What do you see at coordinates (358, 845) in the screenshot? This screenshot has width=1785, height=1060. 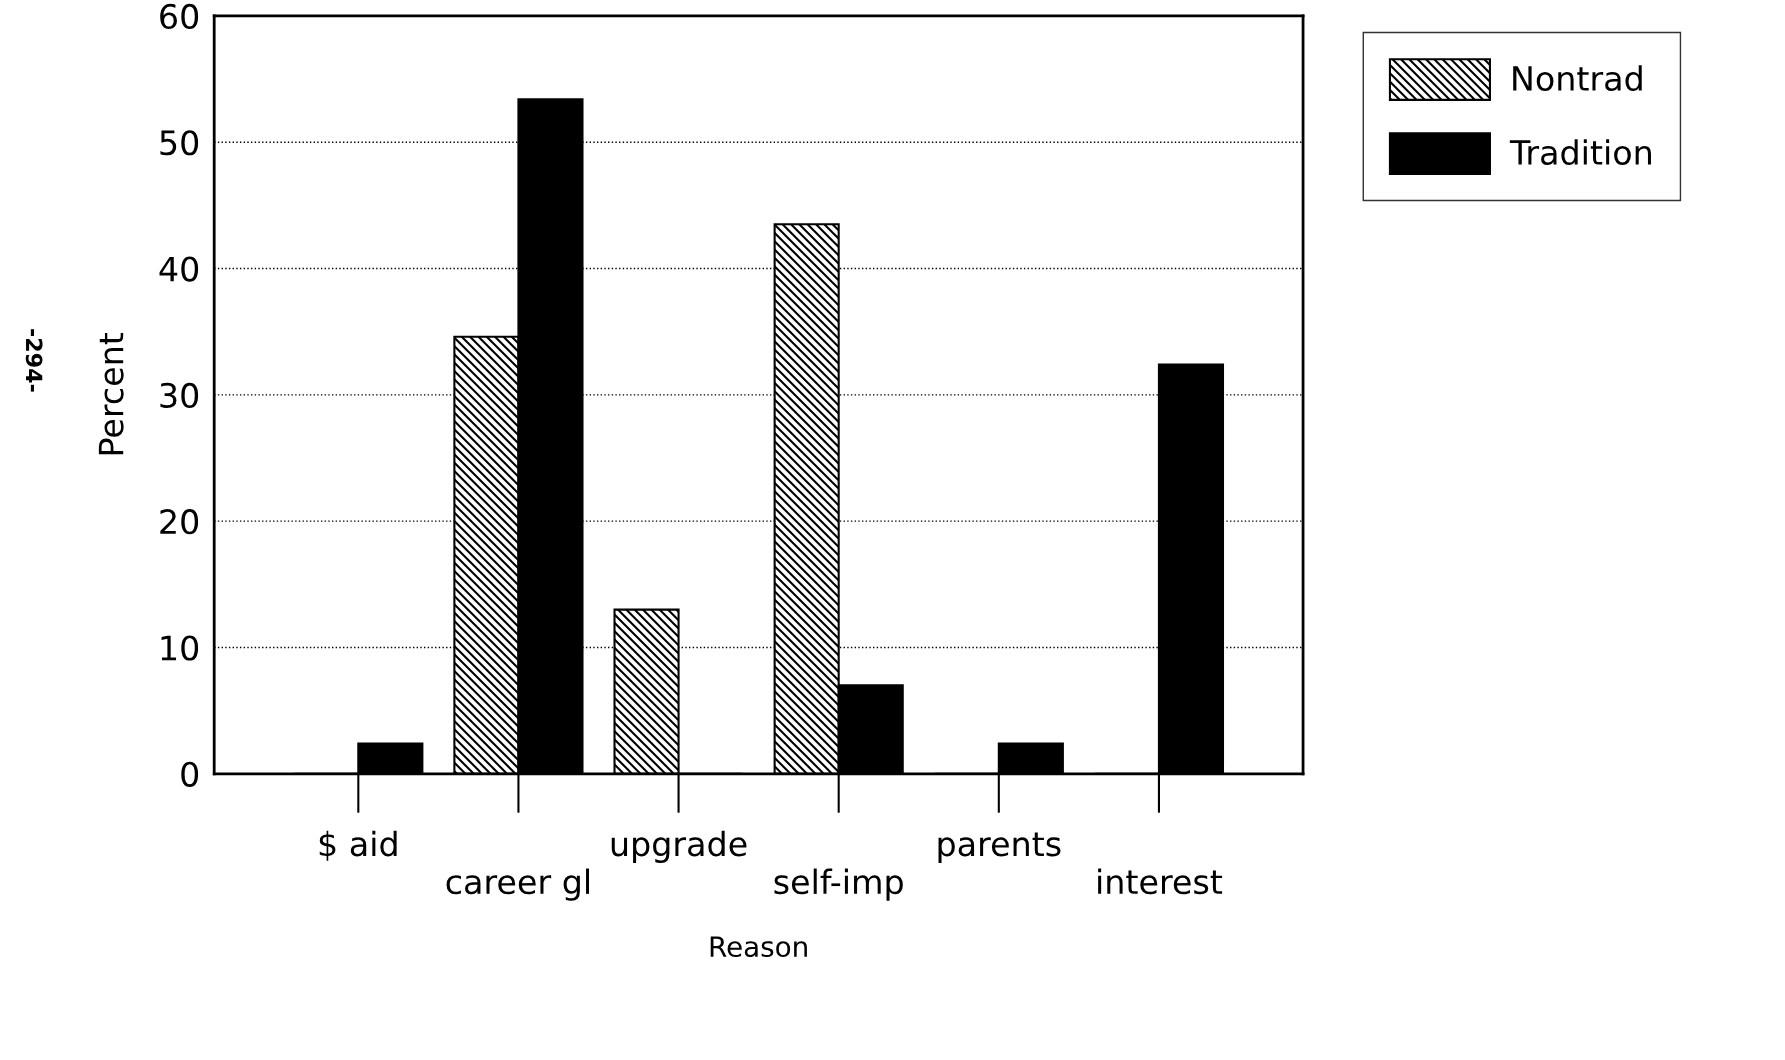 I see `x-tick-label: $ aid` at bounding box center [358, 845].